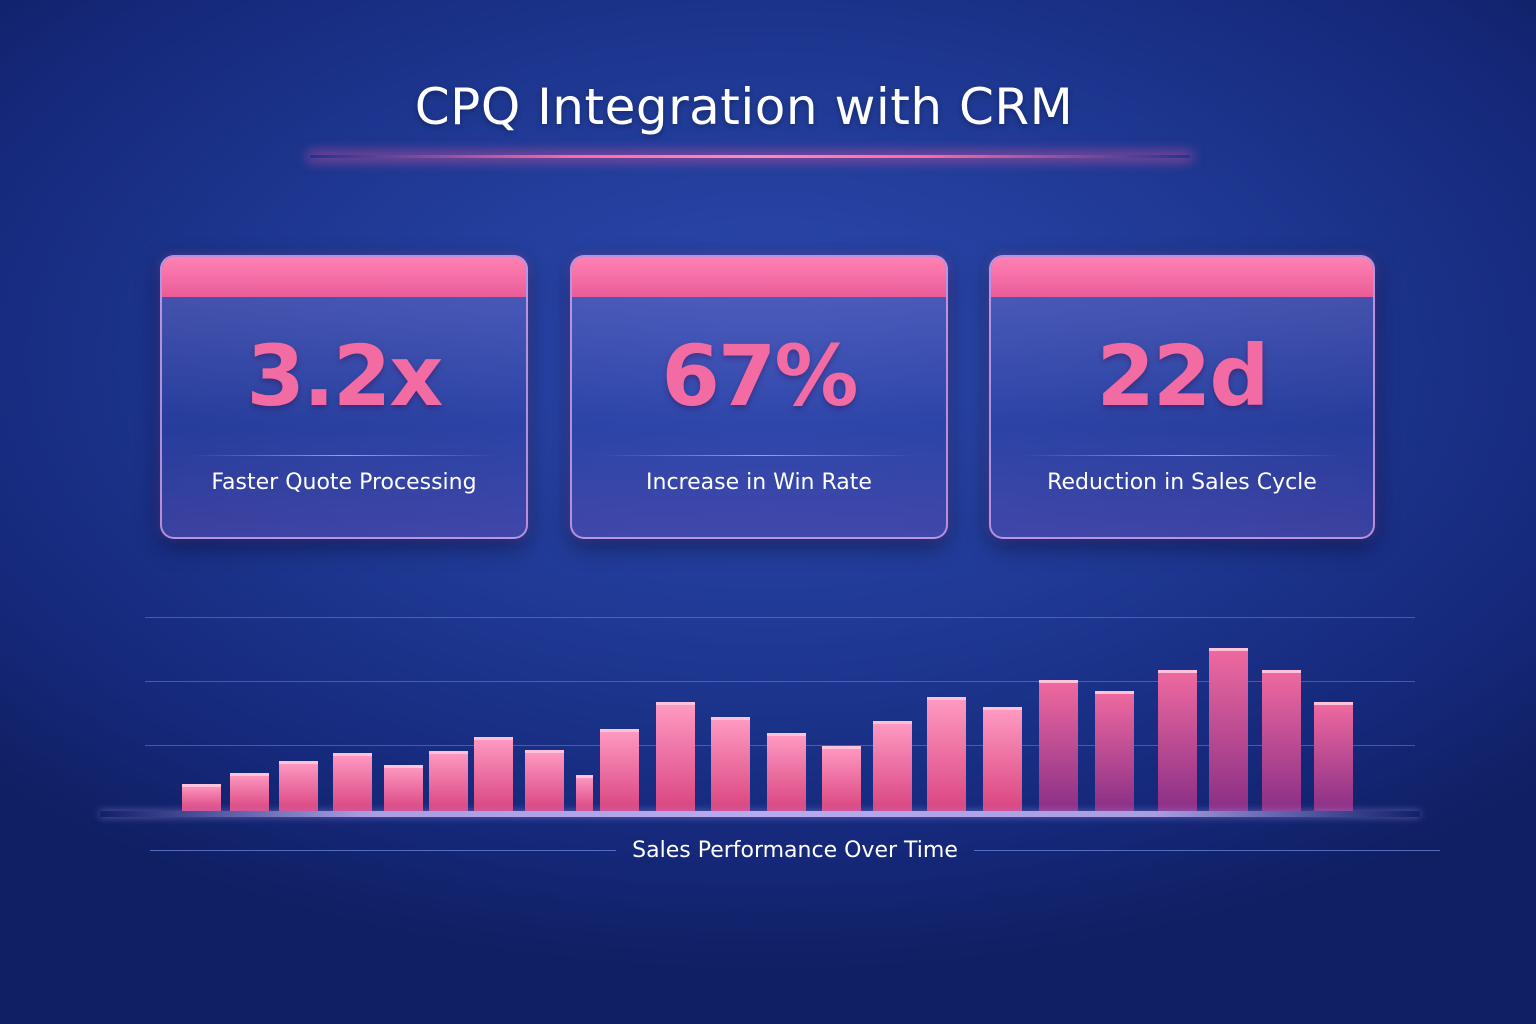 This screenshot has height=1024, width=1536. Describe the element at coordinates (1207, 850) in the screenshot. I see `caption-rule-right` at that location.